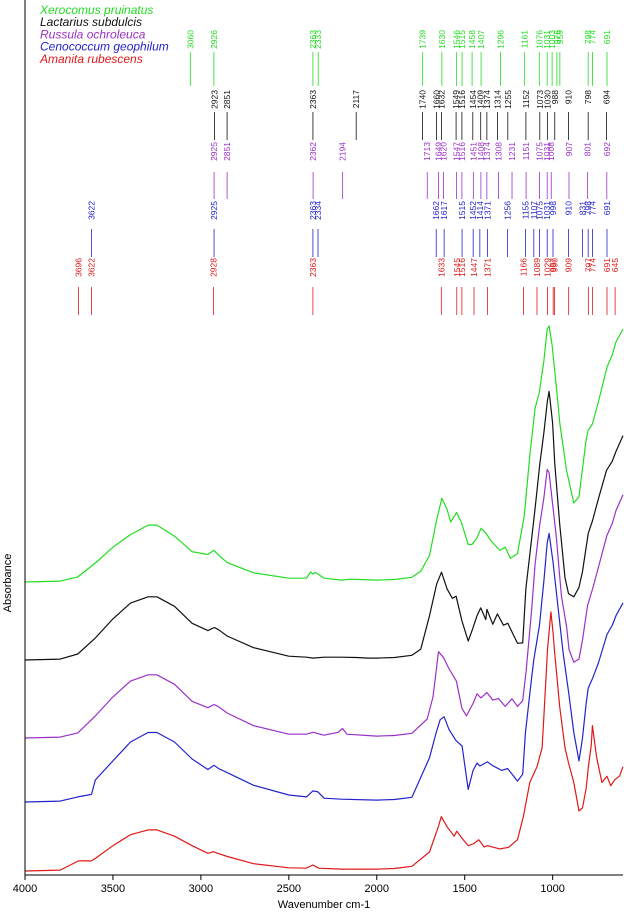 The height and width of the screenshot is (915, 624). What do you see at coordinates (444, 210) in the screenshot?
I see `peak-label-cenococcum-geophilum: 1617` at bounding box center [444, 210].